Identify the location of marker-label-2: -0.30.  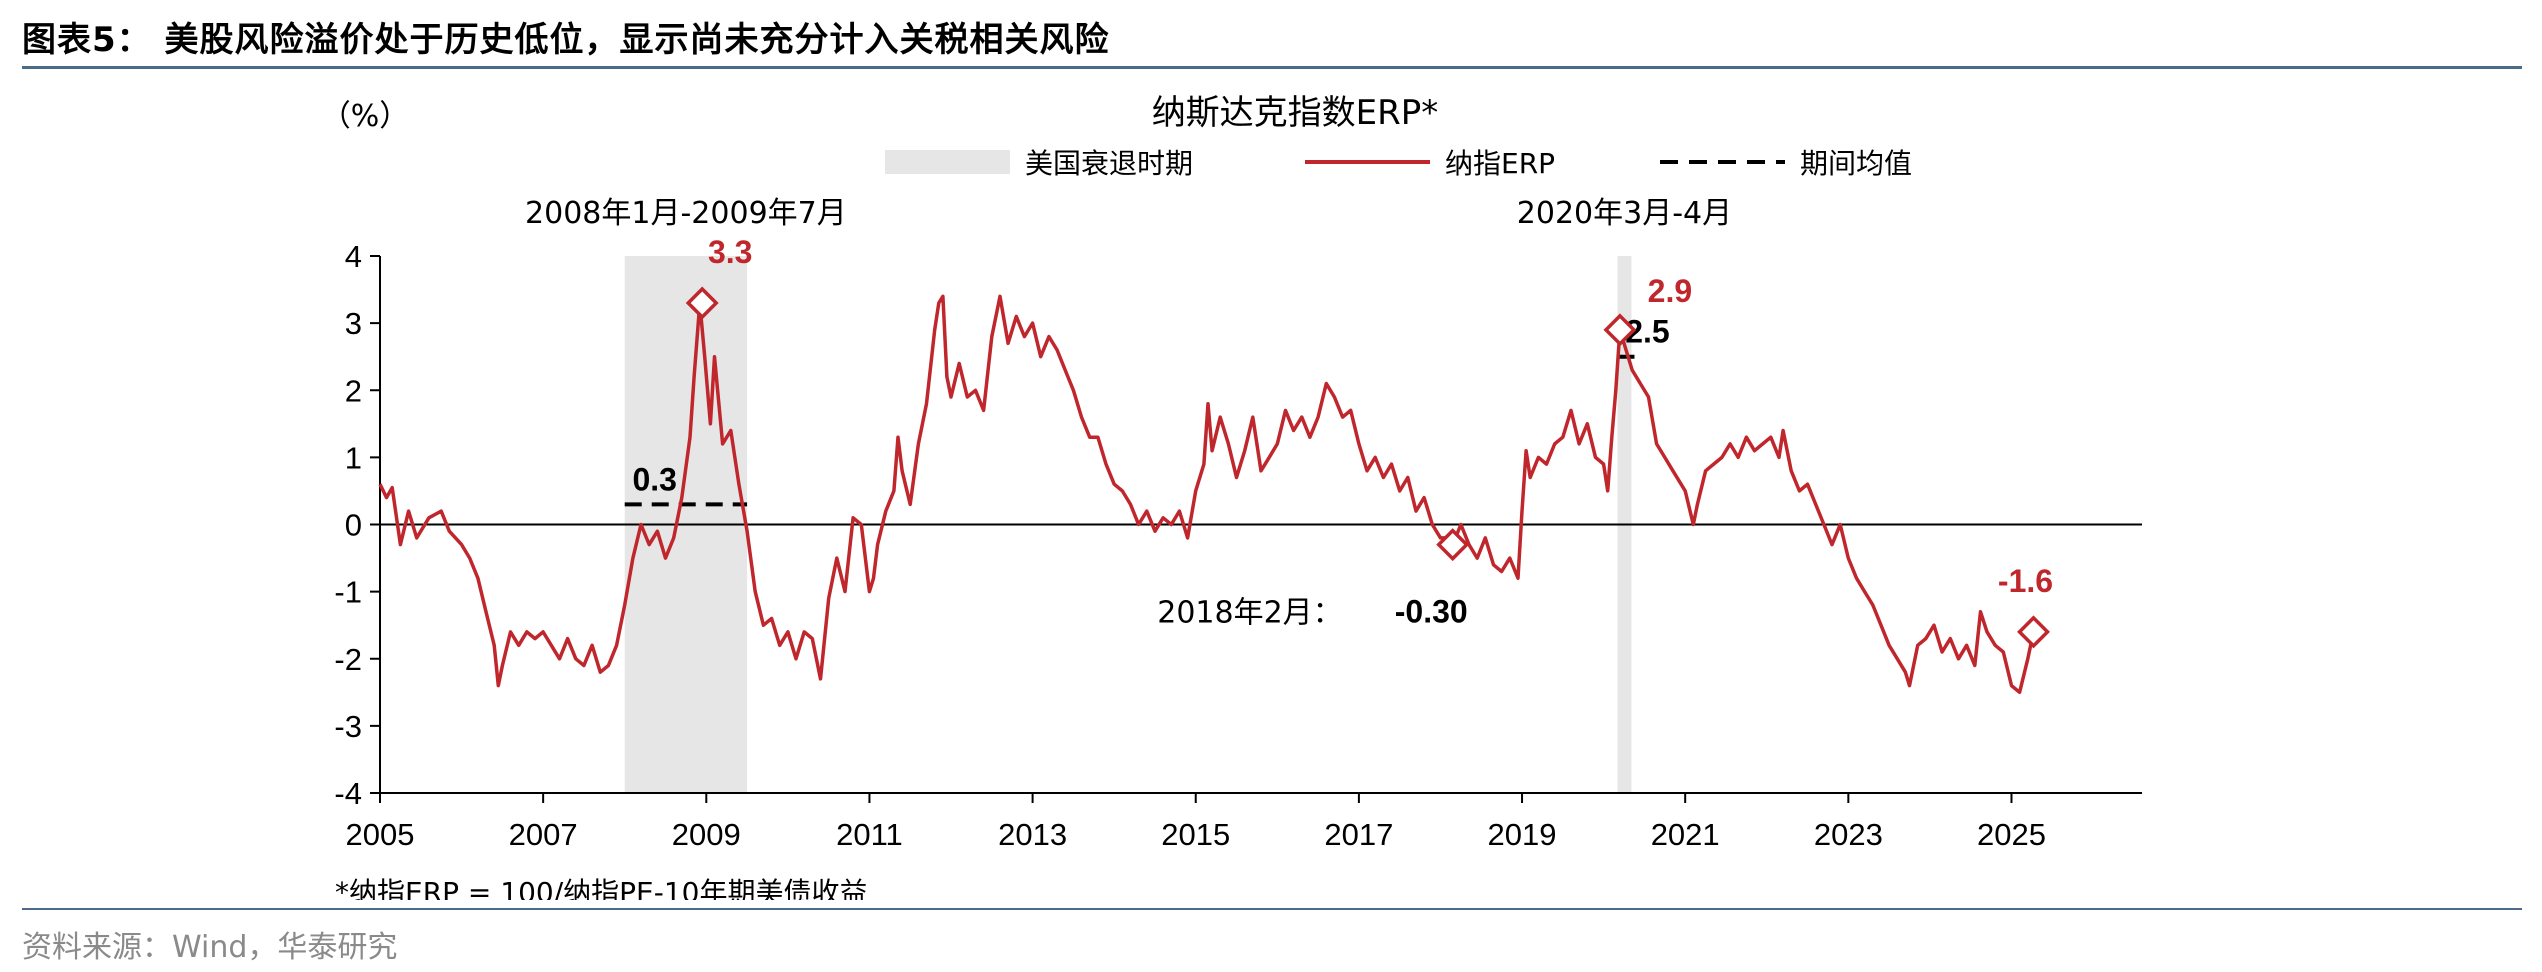
(1431, 612).